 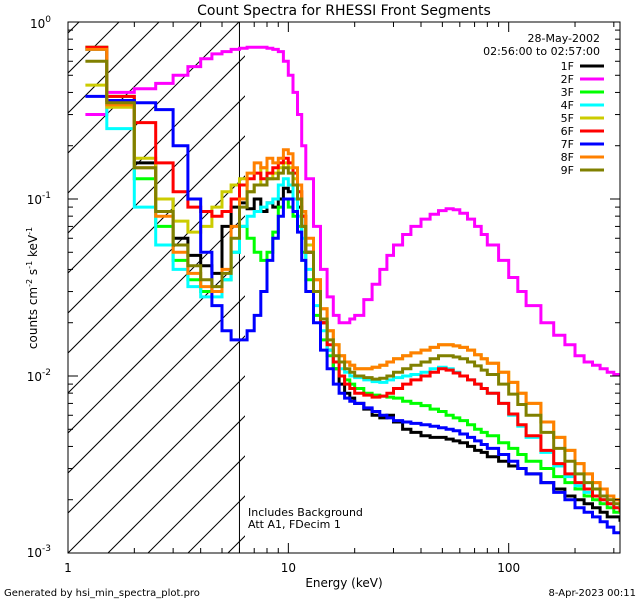 I want to click on legend-label: 8F, so click(x=567, y=157).